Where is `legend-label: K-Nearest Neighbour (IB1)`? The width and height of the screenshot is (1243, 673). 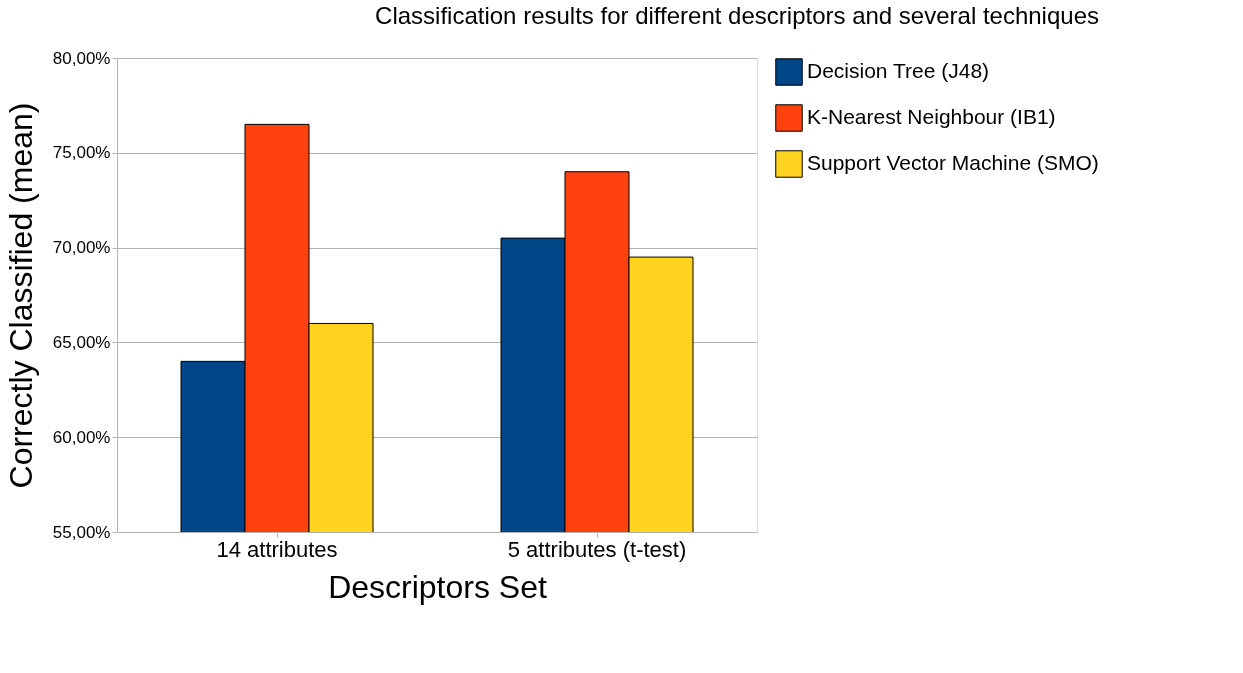 legend-label: K-Nearest Neighbour (IB1) is located at coordinates (931, 116).